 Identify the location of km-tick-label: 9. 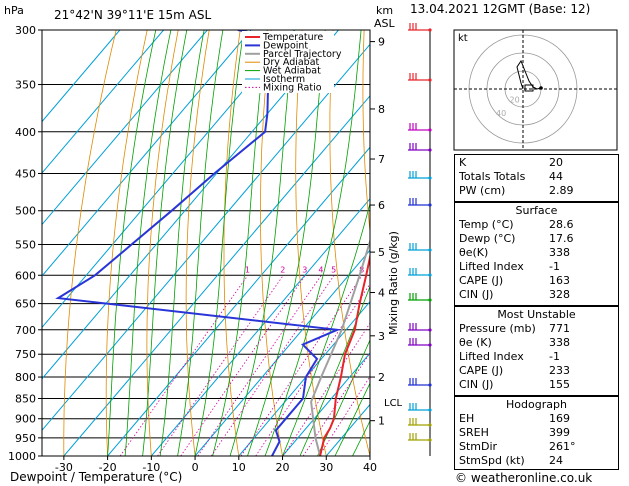
(381, 42).